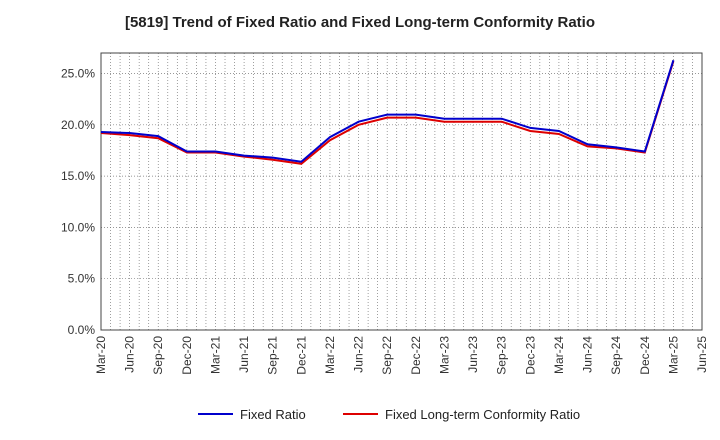 This screenshot has height=440, width=720. What do you see at coordinates (616, 355) in the screenshot?
I see `x-tick-label: Sep-24` at bounding box center [616, 355].